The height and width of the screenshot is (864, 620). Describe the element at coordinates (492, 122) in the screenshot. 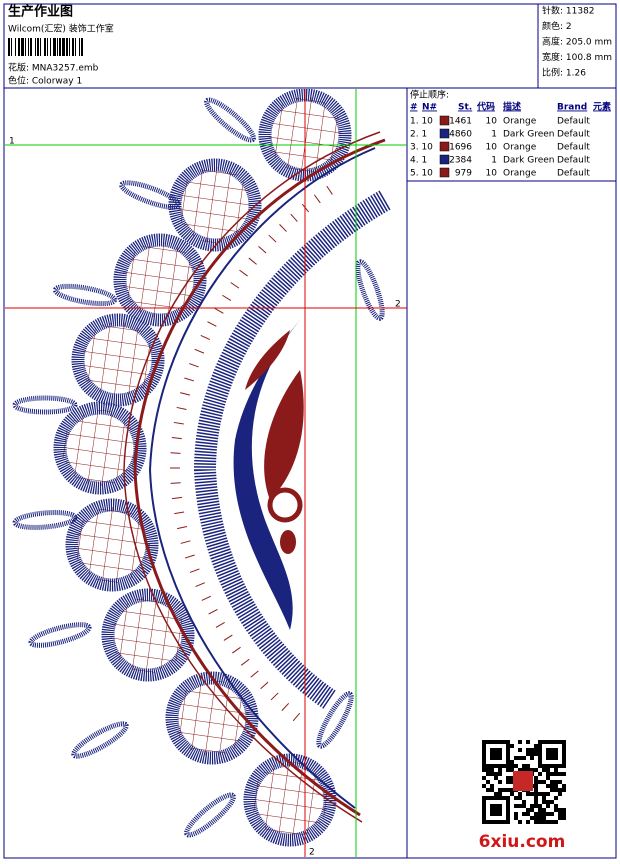

I see `code: 10` at that location.